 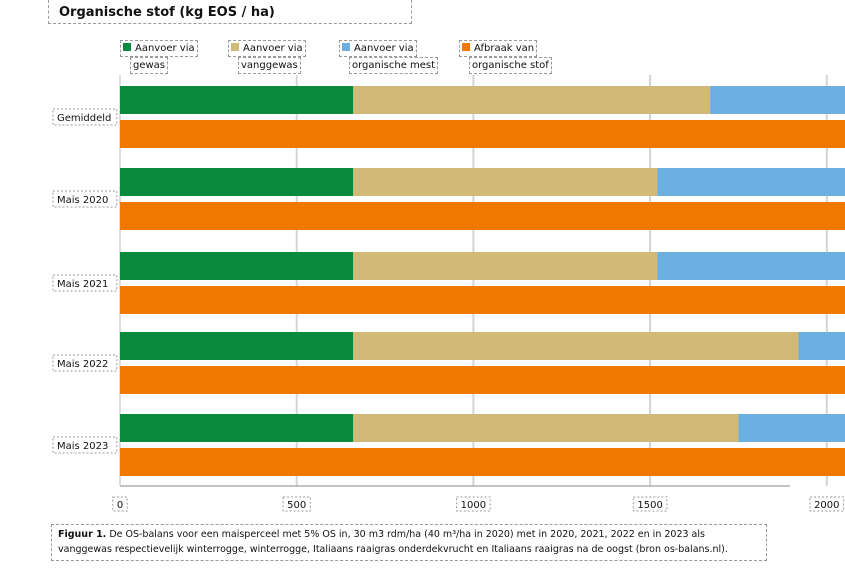 I want to click on category-label: Gemiddeld, so click(x=84, y=118).